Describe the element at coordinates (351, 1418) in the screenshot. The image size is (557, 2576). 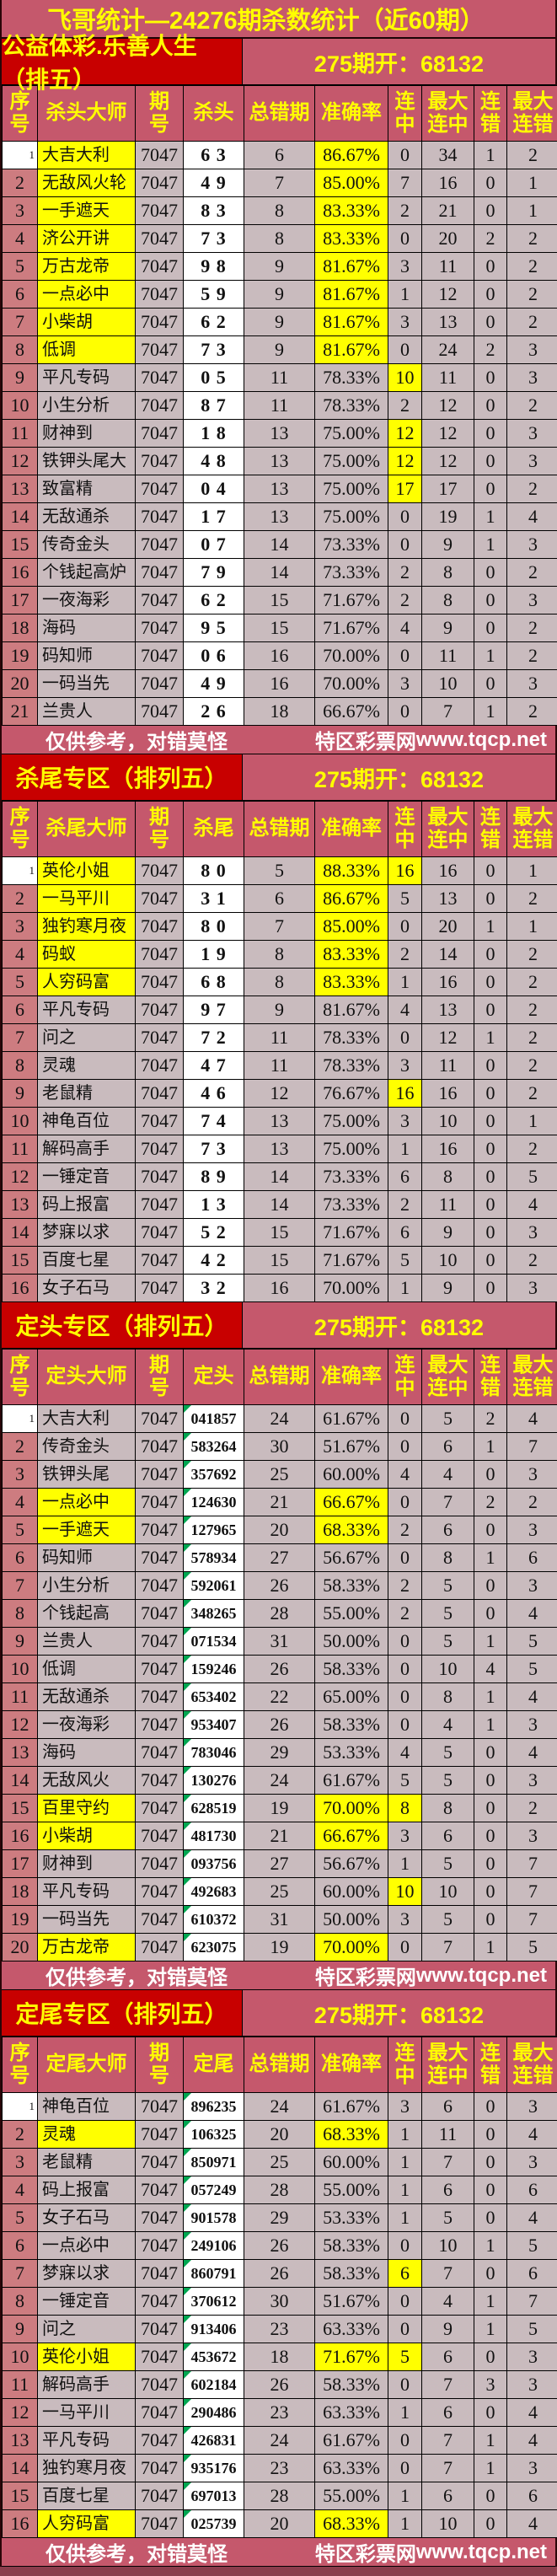
I see `accuracy-cell: 61.67%` at that location.